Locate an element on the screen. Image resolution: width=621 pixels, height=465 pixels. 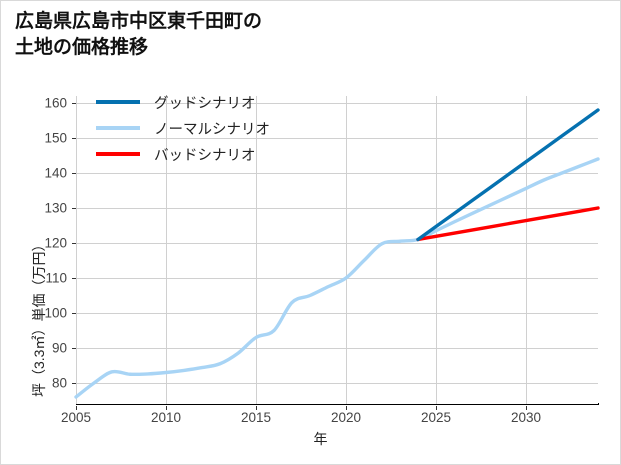
x-tick-label: 2015 is located at coordinates (256, 417).